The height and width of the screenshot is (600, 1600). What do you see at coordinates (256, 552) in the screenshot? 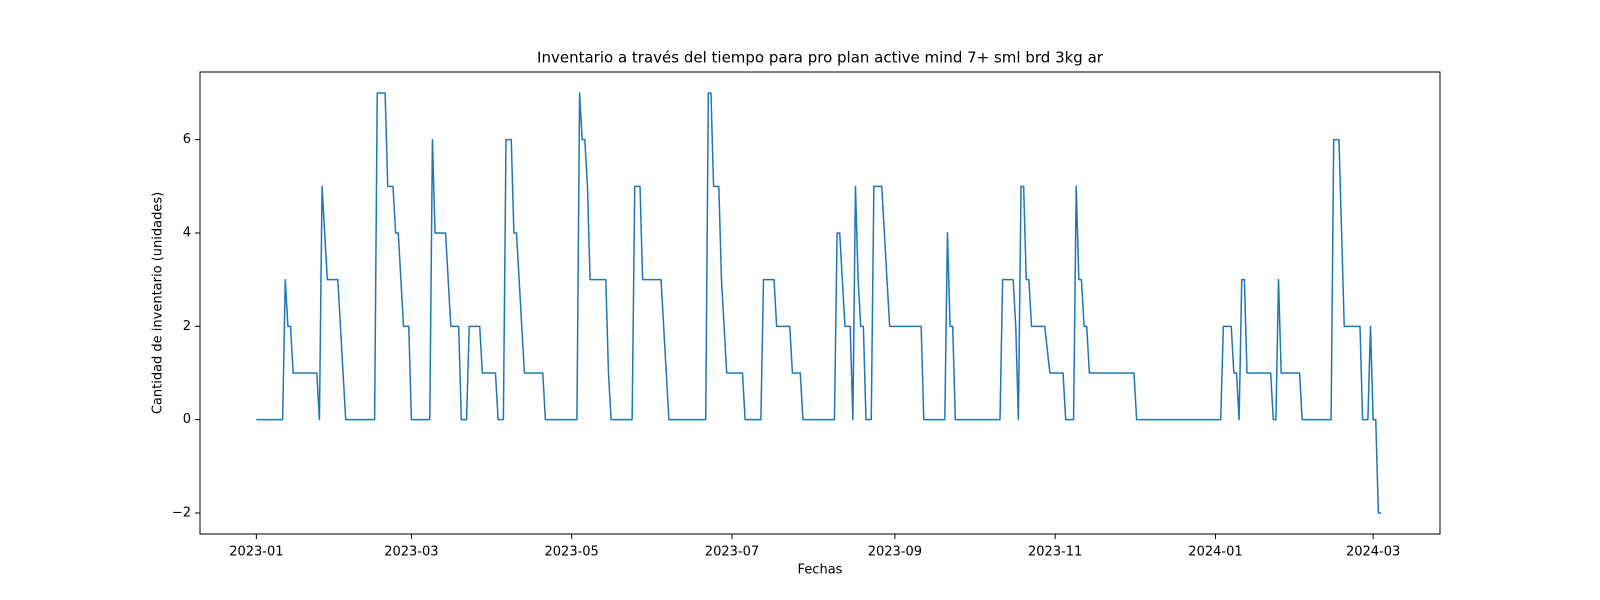
I see `x-tick-label: 2023-01` at bounding box center [256, 552].